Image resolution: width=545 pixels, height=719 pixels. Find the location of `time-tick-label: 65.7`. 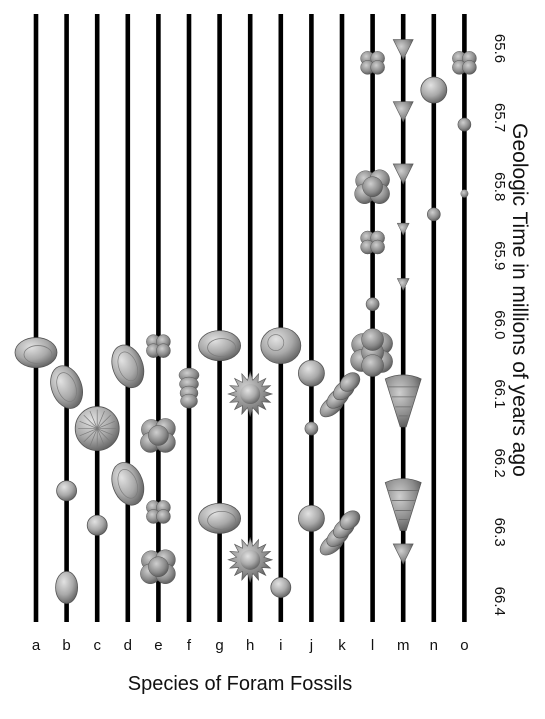

time-tick-label: 65.7 is located at coordinates (499, 117).